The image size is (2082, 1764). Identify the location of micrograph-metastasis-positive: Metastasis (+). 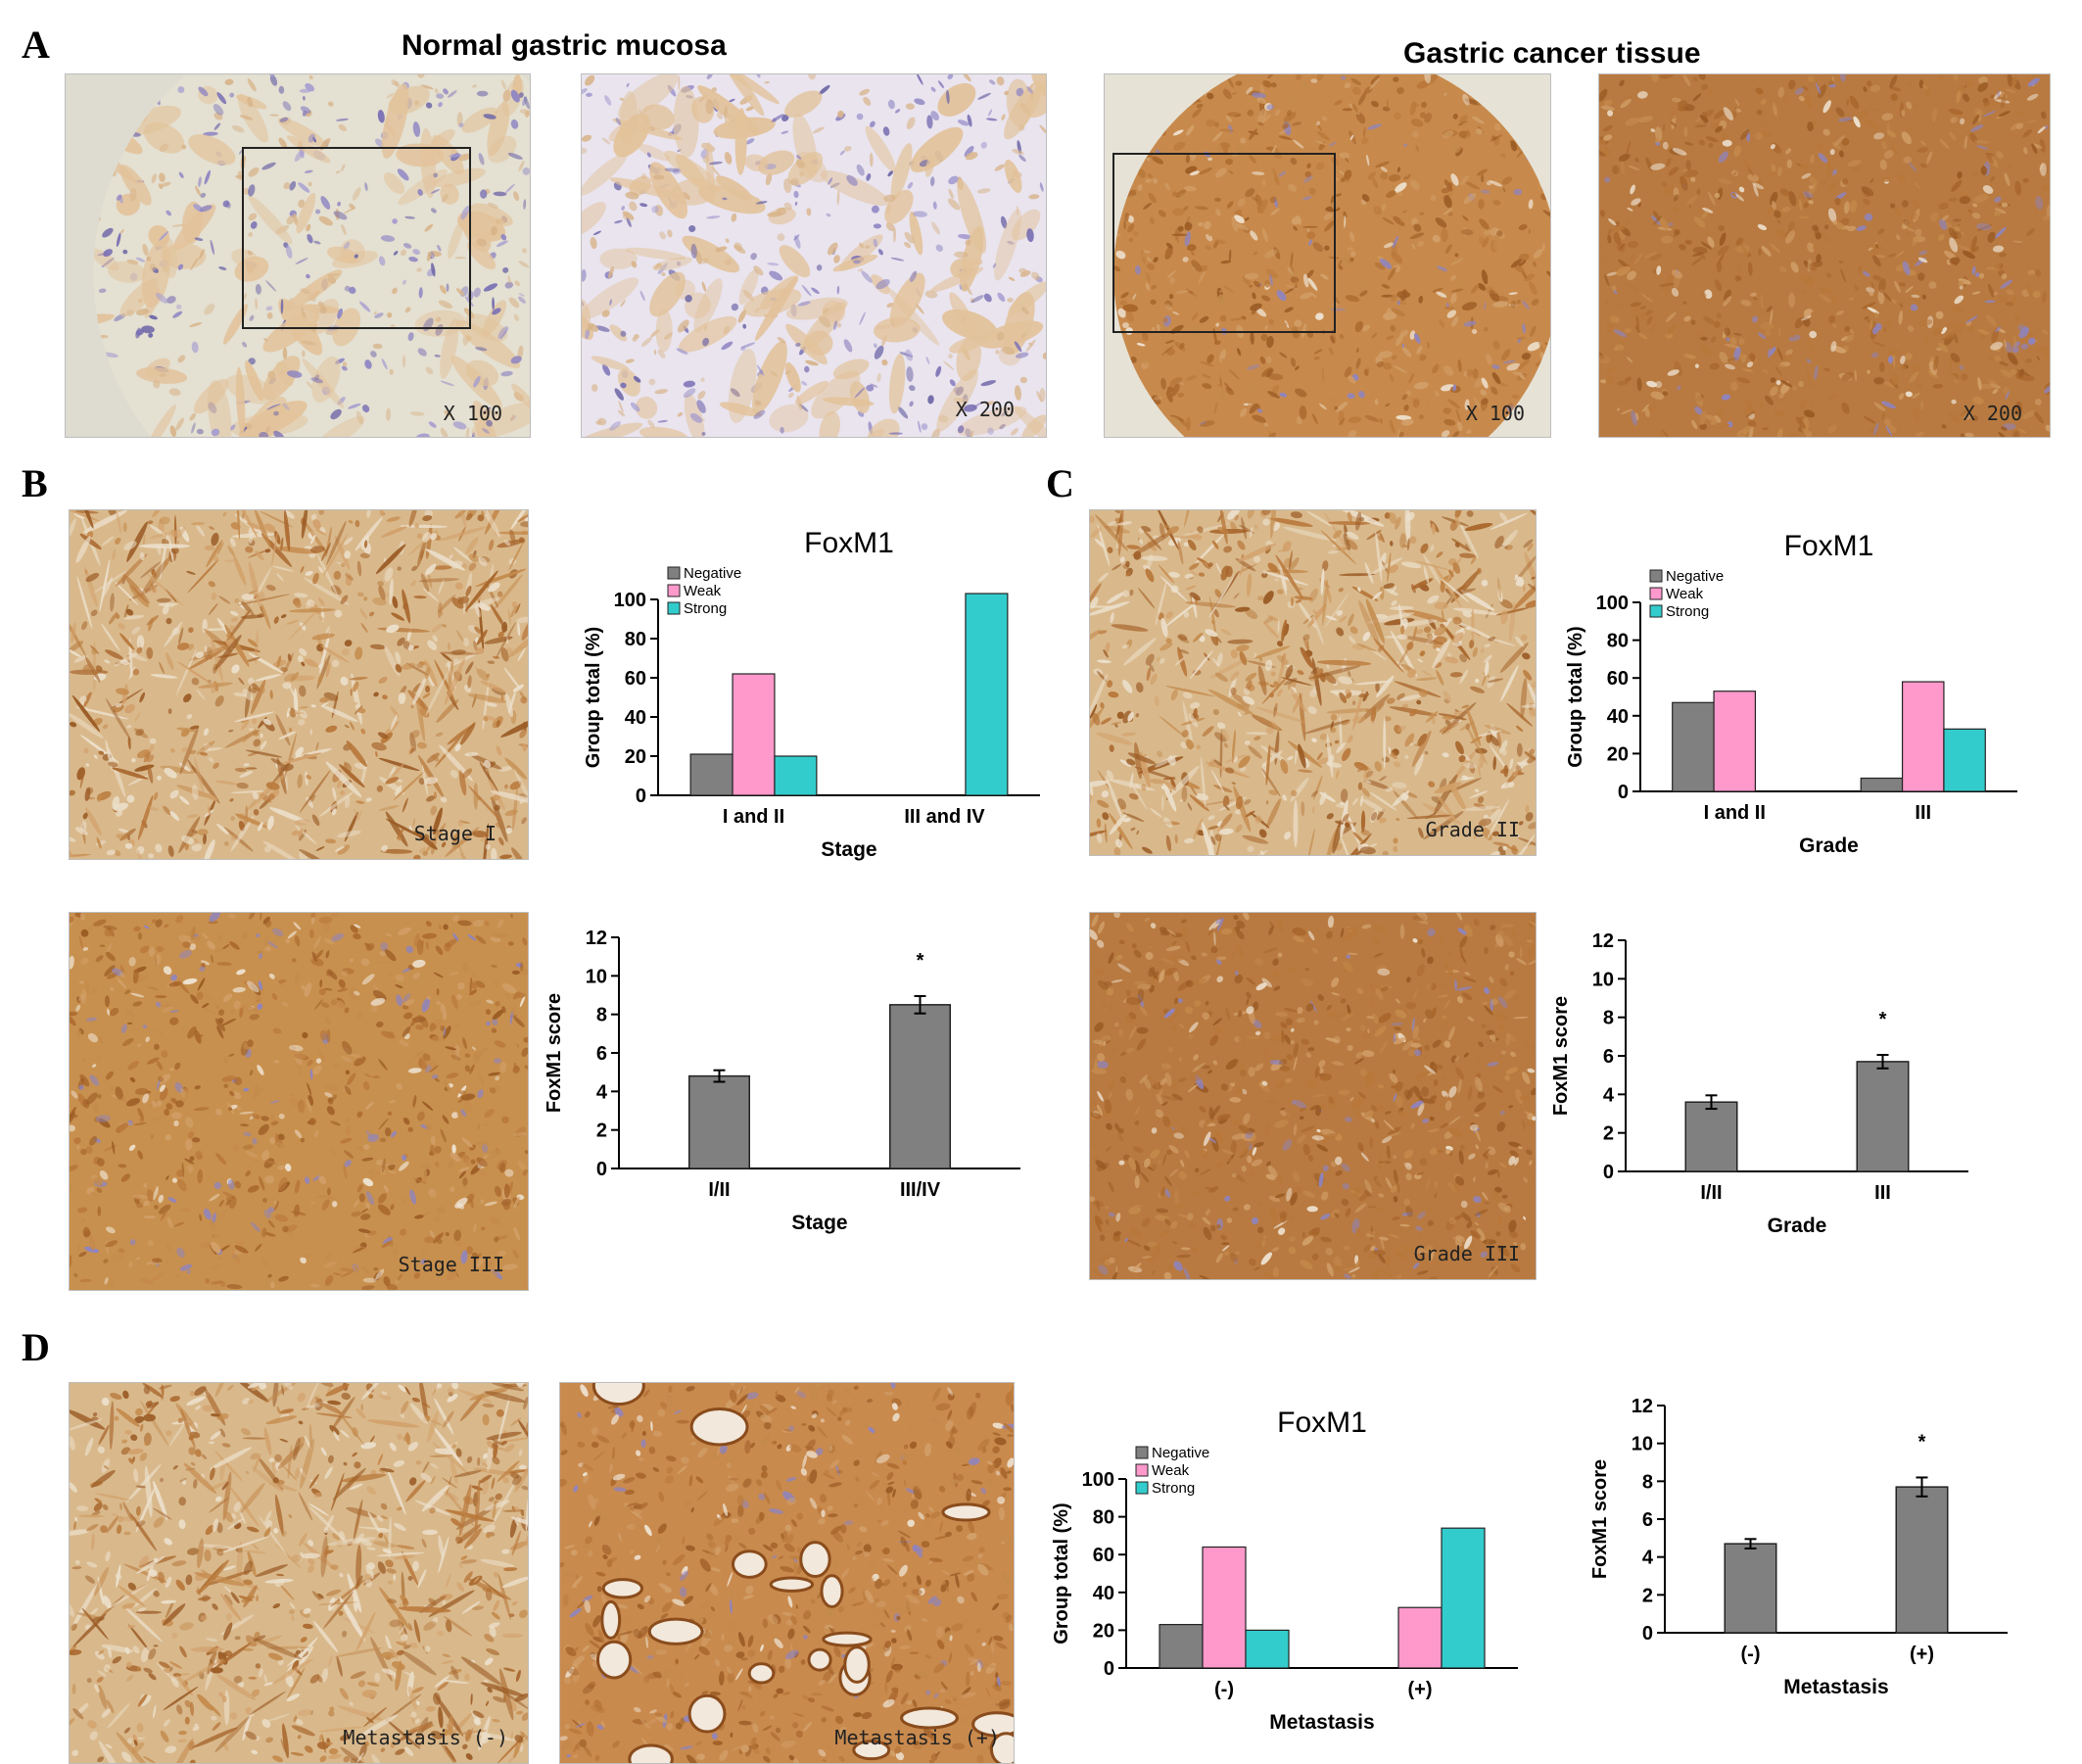
(787, 1573).